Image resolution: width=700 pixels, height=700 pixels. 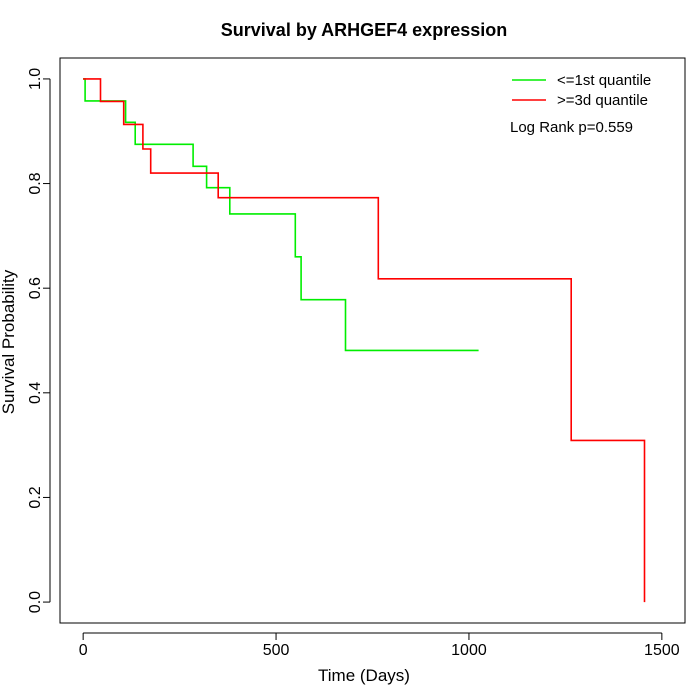 What do you see at coordinates (604, 80) in the screenshot?
I see `legend-label: <=1st quantile` at bounding box center [604, 80].